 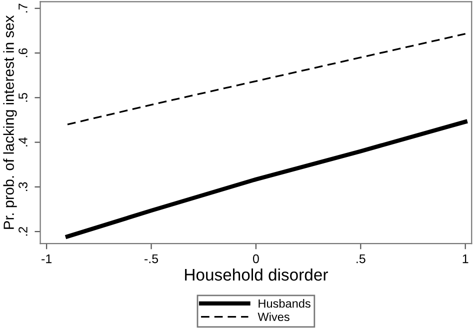 What do you see at coordinates (465, 259) in the screenshot?
I see `x-tick-label: 1` at bounding box center [465, 259].